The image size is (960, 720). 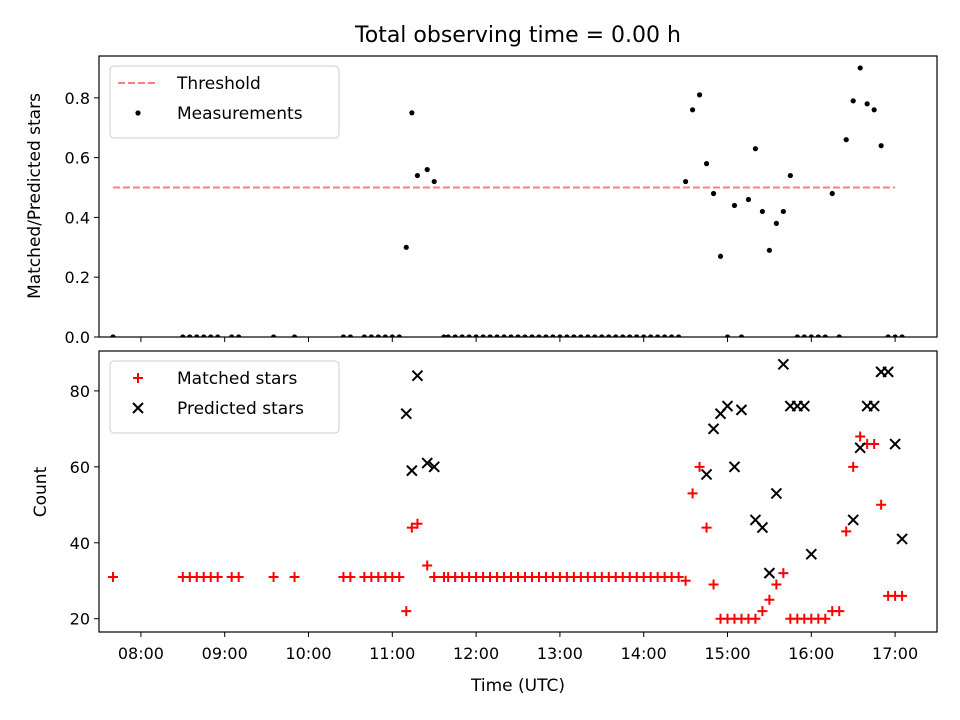 I want to click on y-tick-label: 0.4, so click(x=77, y=217).